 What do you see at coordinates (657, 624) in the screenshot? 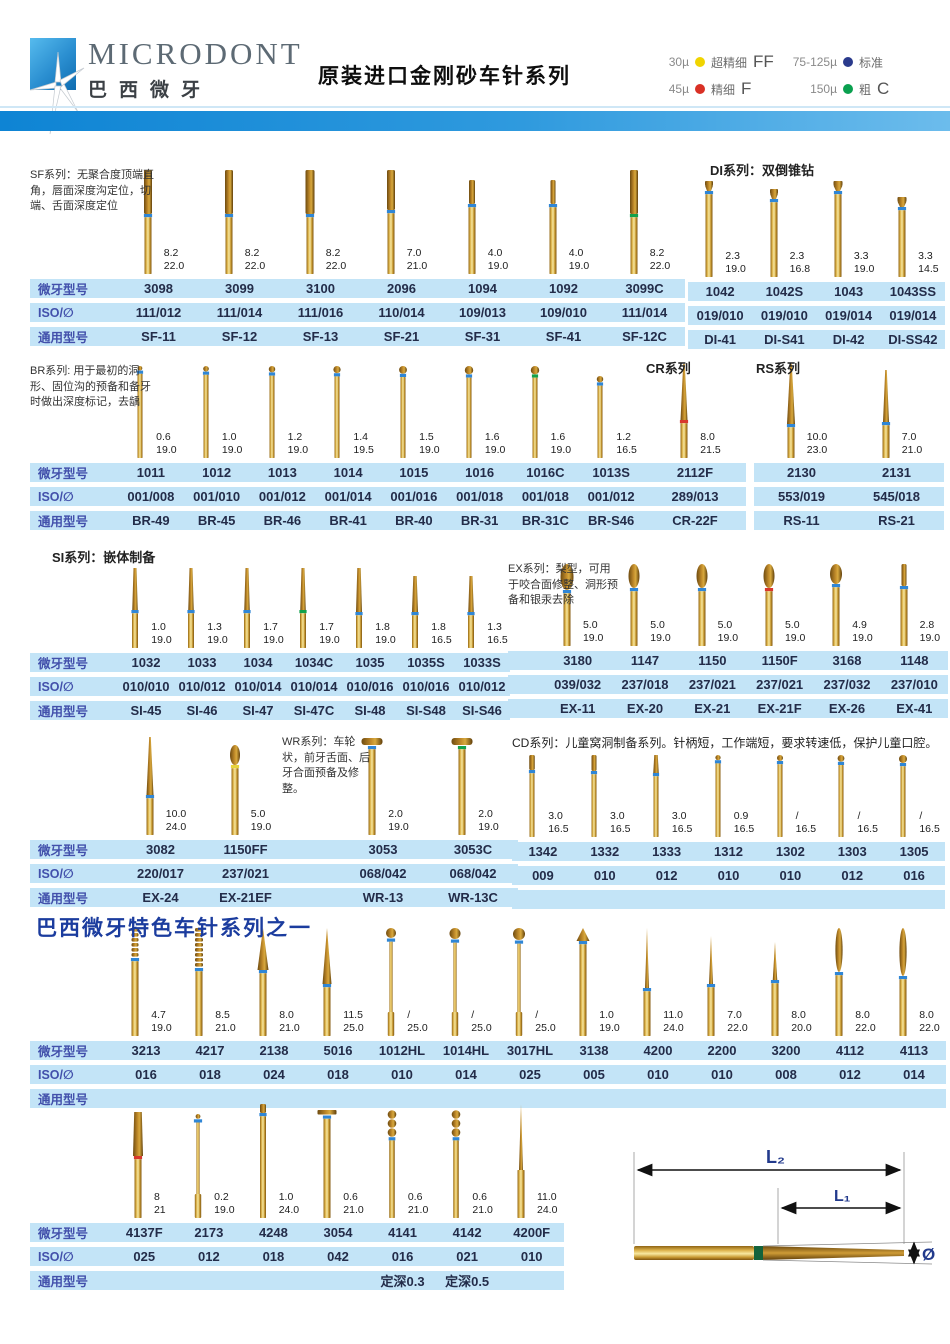
I see `head-diameter-value: 5.0` at bounding box center [657, 624].